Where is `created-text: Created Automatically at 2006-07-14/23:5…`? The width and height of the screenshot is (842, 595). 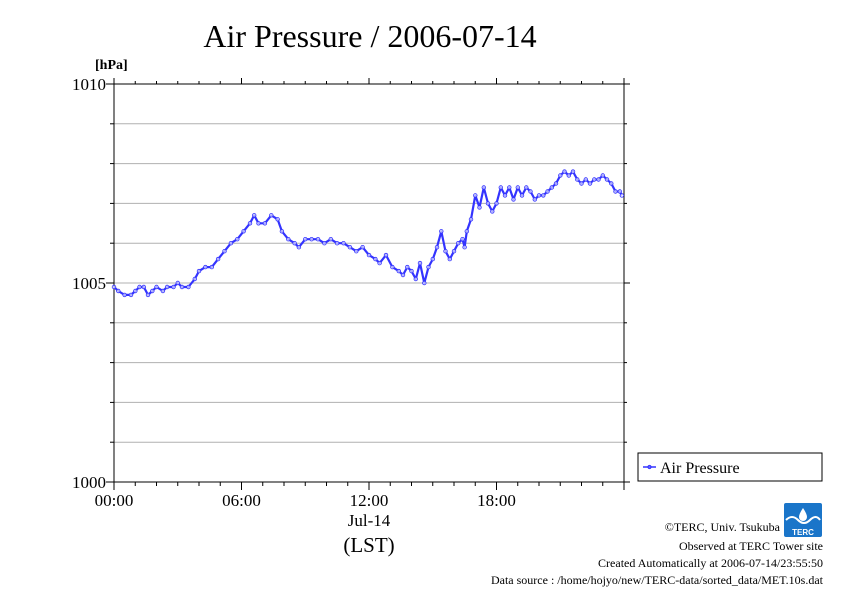
created-text: Created Automatically at 2006-07-14/23:5… is located at coordinates (710, 563).